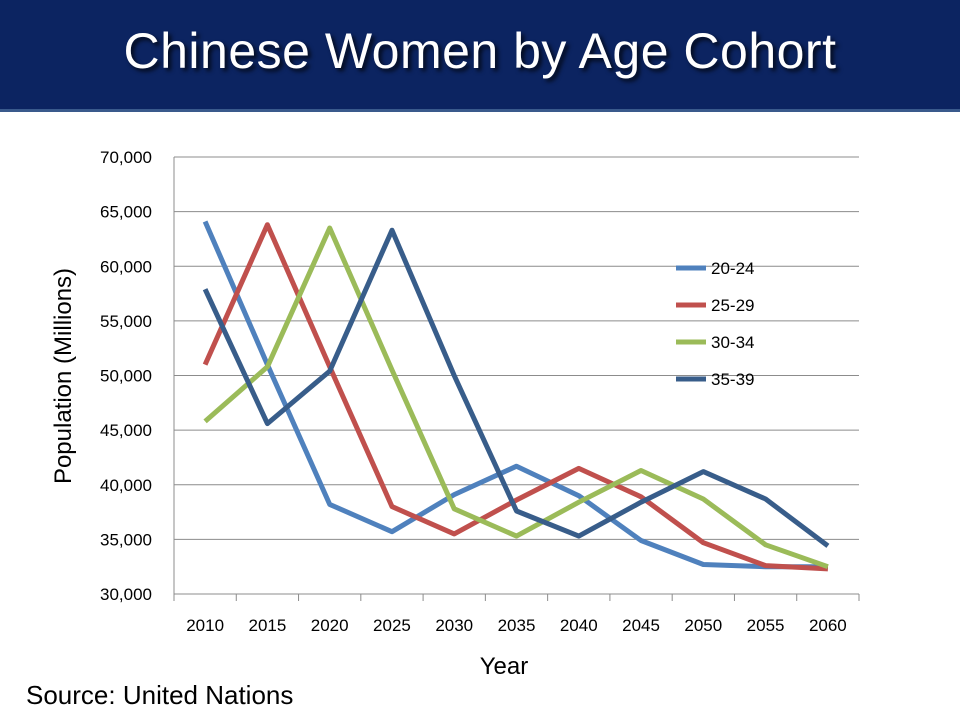 This screenshot has height=720, width=960. I want to click on y-tick-label: 65,000, so click(126, 212).